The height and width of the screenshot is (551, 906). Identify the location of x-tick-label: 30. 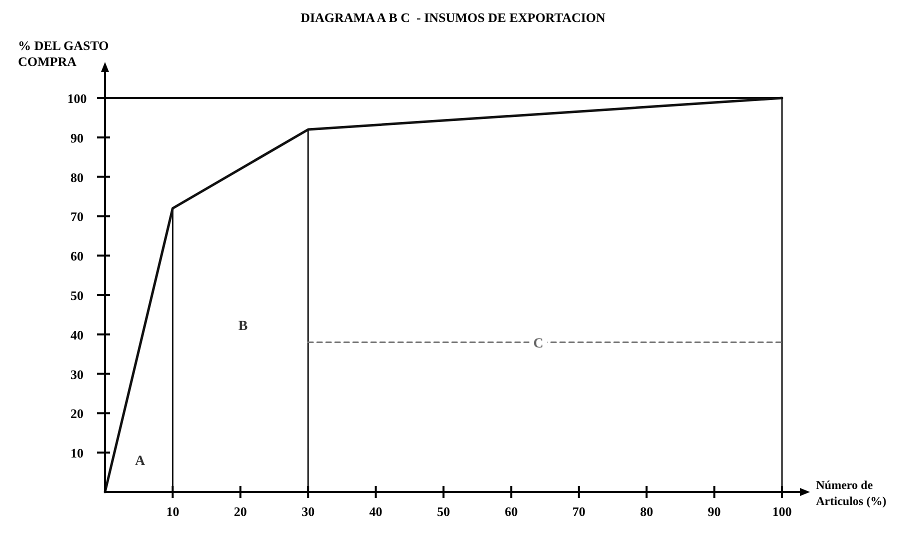
(308, 511).